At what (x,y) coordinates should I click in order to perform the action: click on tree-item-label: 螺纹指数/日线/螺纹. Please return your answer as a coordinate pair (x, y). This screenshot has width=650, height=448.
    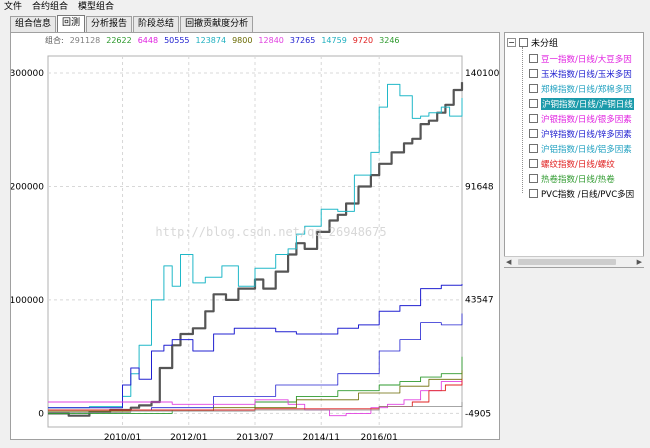
    Looking at the image, I should click on (578, 164).